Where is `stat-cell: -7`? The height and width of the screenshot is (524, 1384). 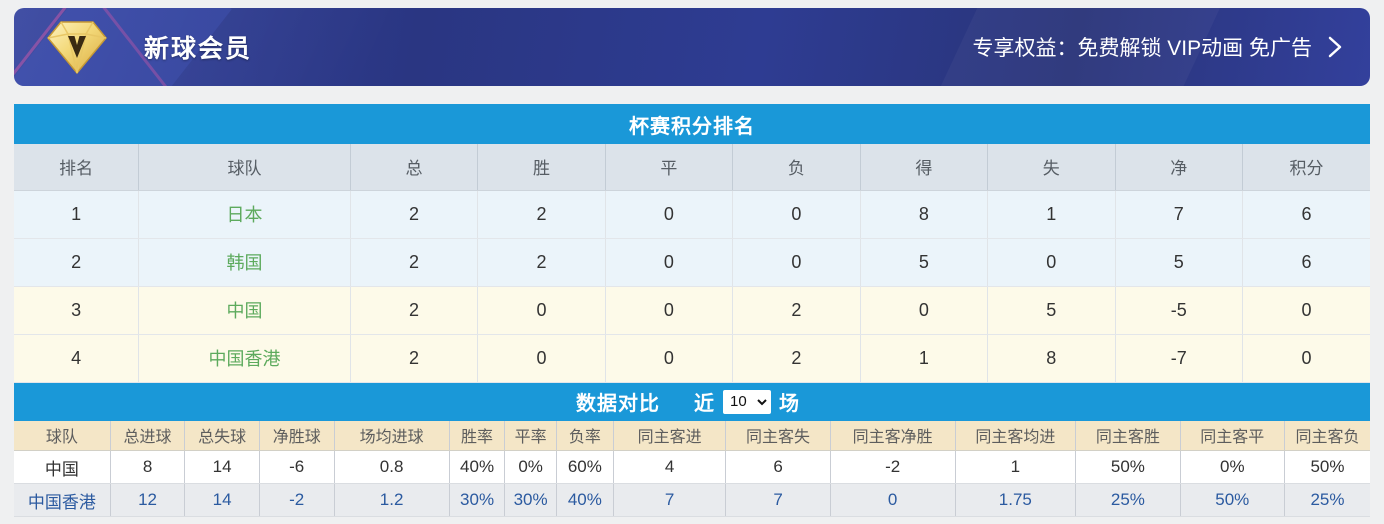
stat-cell: -7 is located at coordinates (1178, 358).